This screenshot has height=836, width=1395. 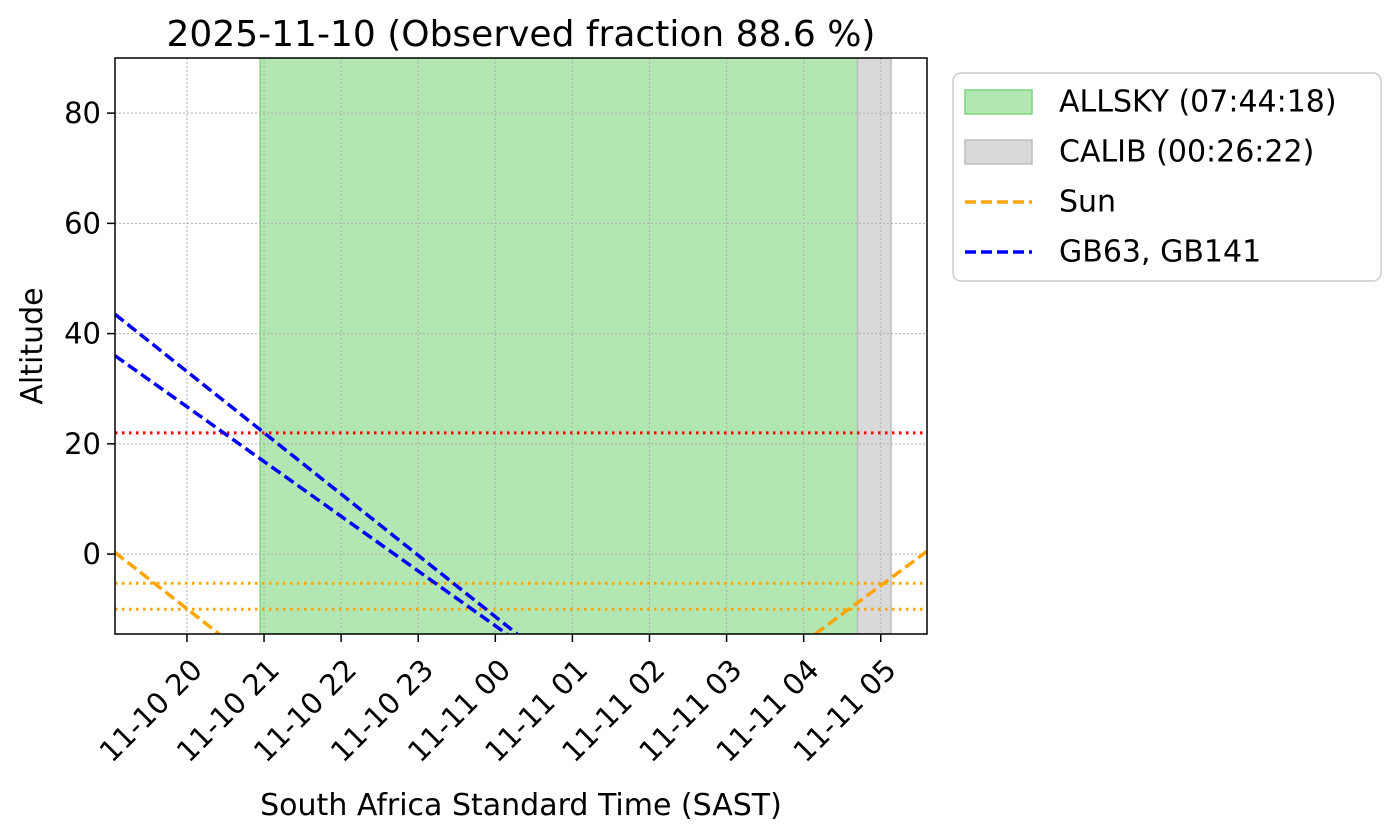 I want to click on y-tick-label: 40, so click(x=82, y=334).